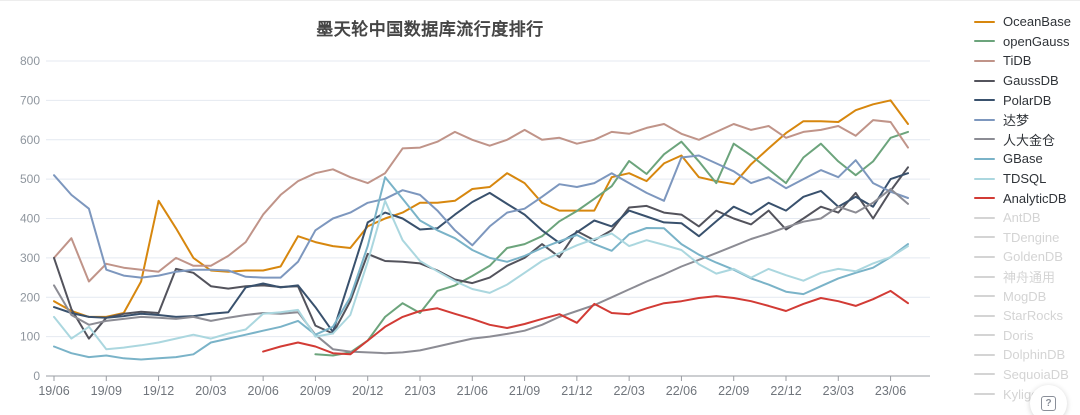  What do you see at coordinates (30, 140) in the screenshot?
I see `y-axis-label-600: 600` at bounding box center [30, 140].